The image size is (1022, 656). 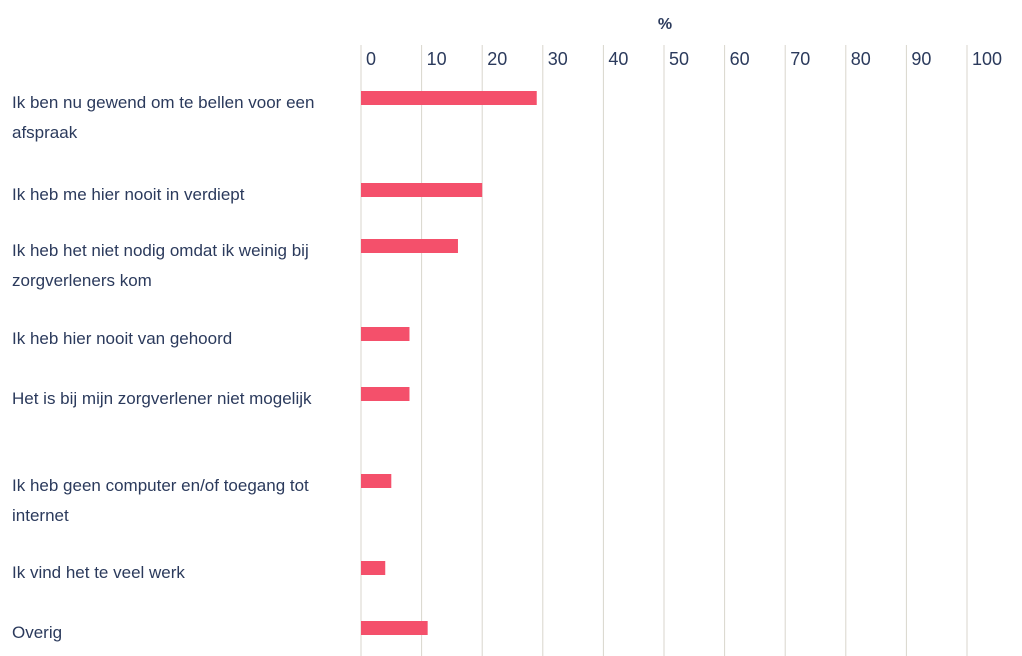 I want to click on x-tick-label: 10, so click(x=437, y=59).